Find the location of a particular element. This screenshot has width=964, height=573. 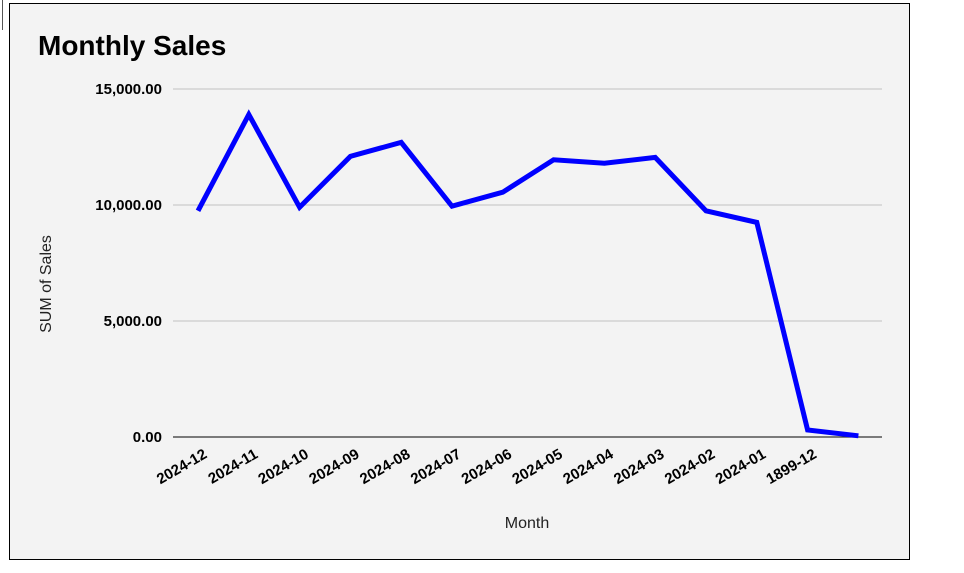

x-tick-label: 2024-11 is located at coordinates (232, 467).